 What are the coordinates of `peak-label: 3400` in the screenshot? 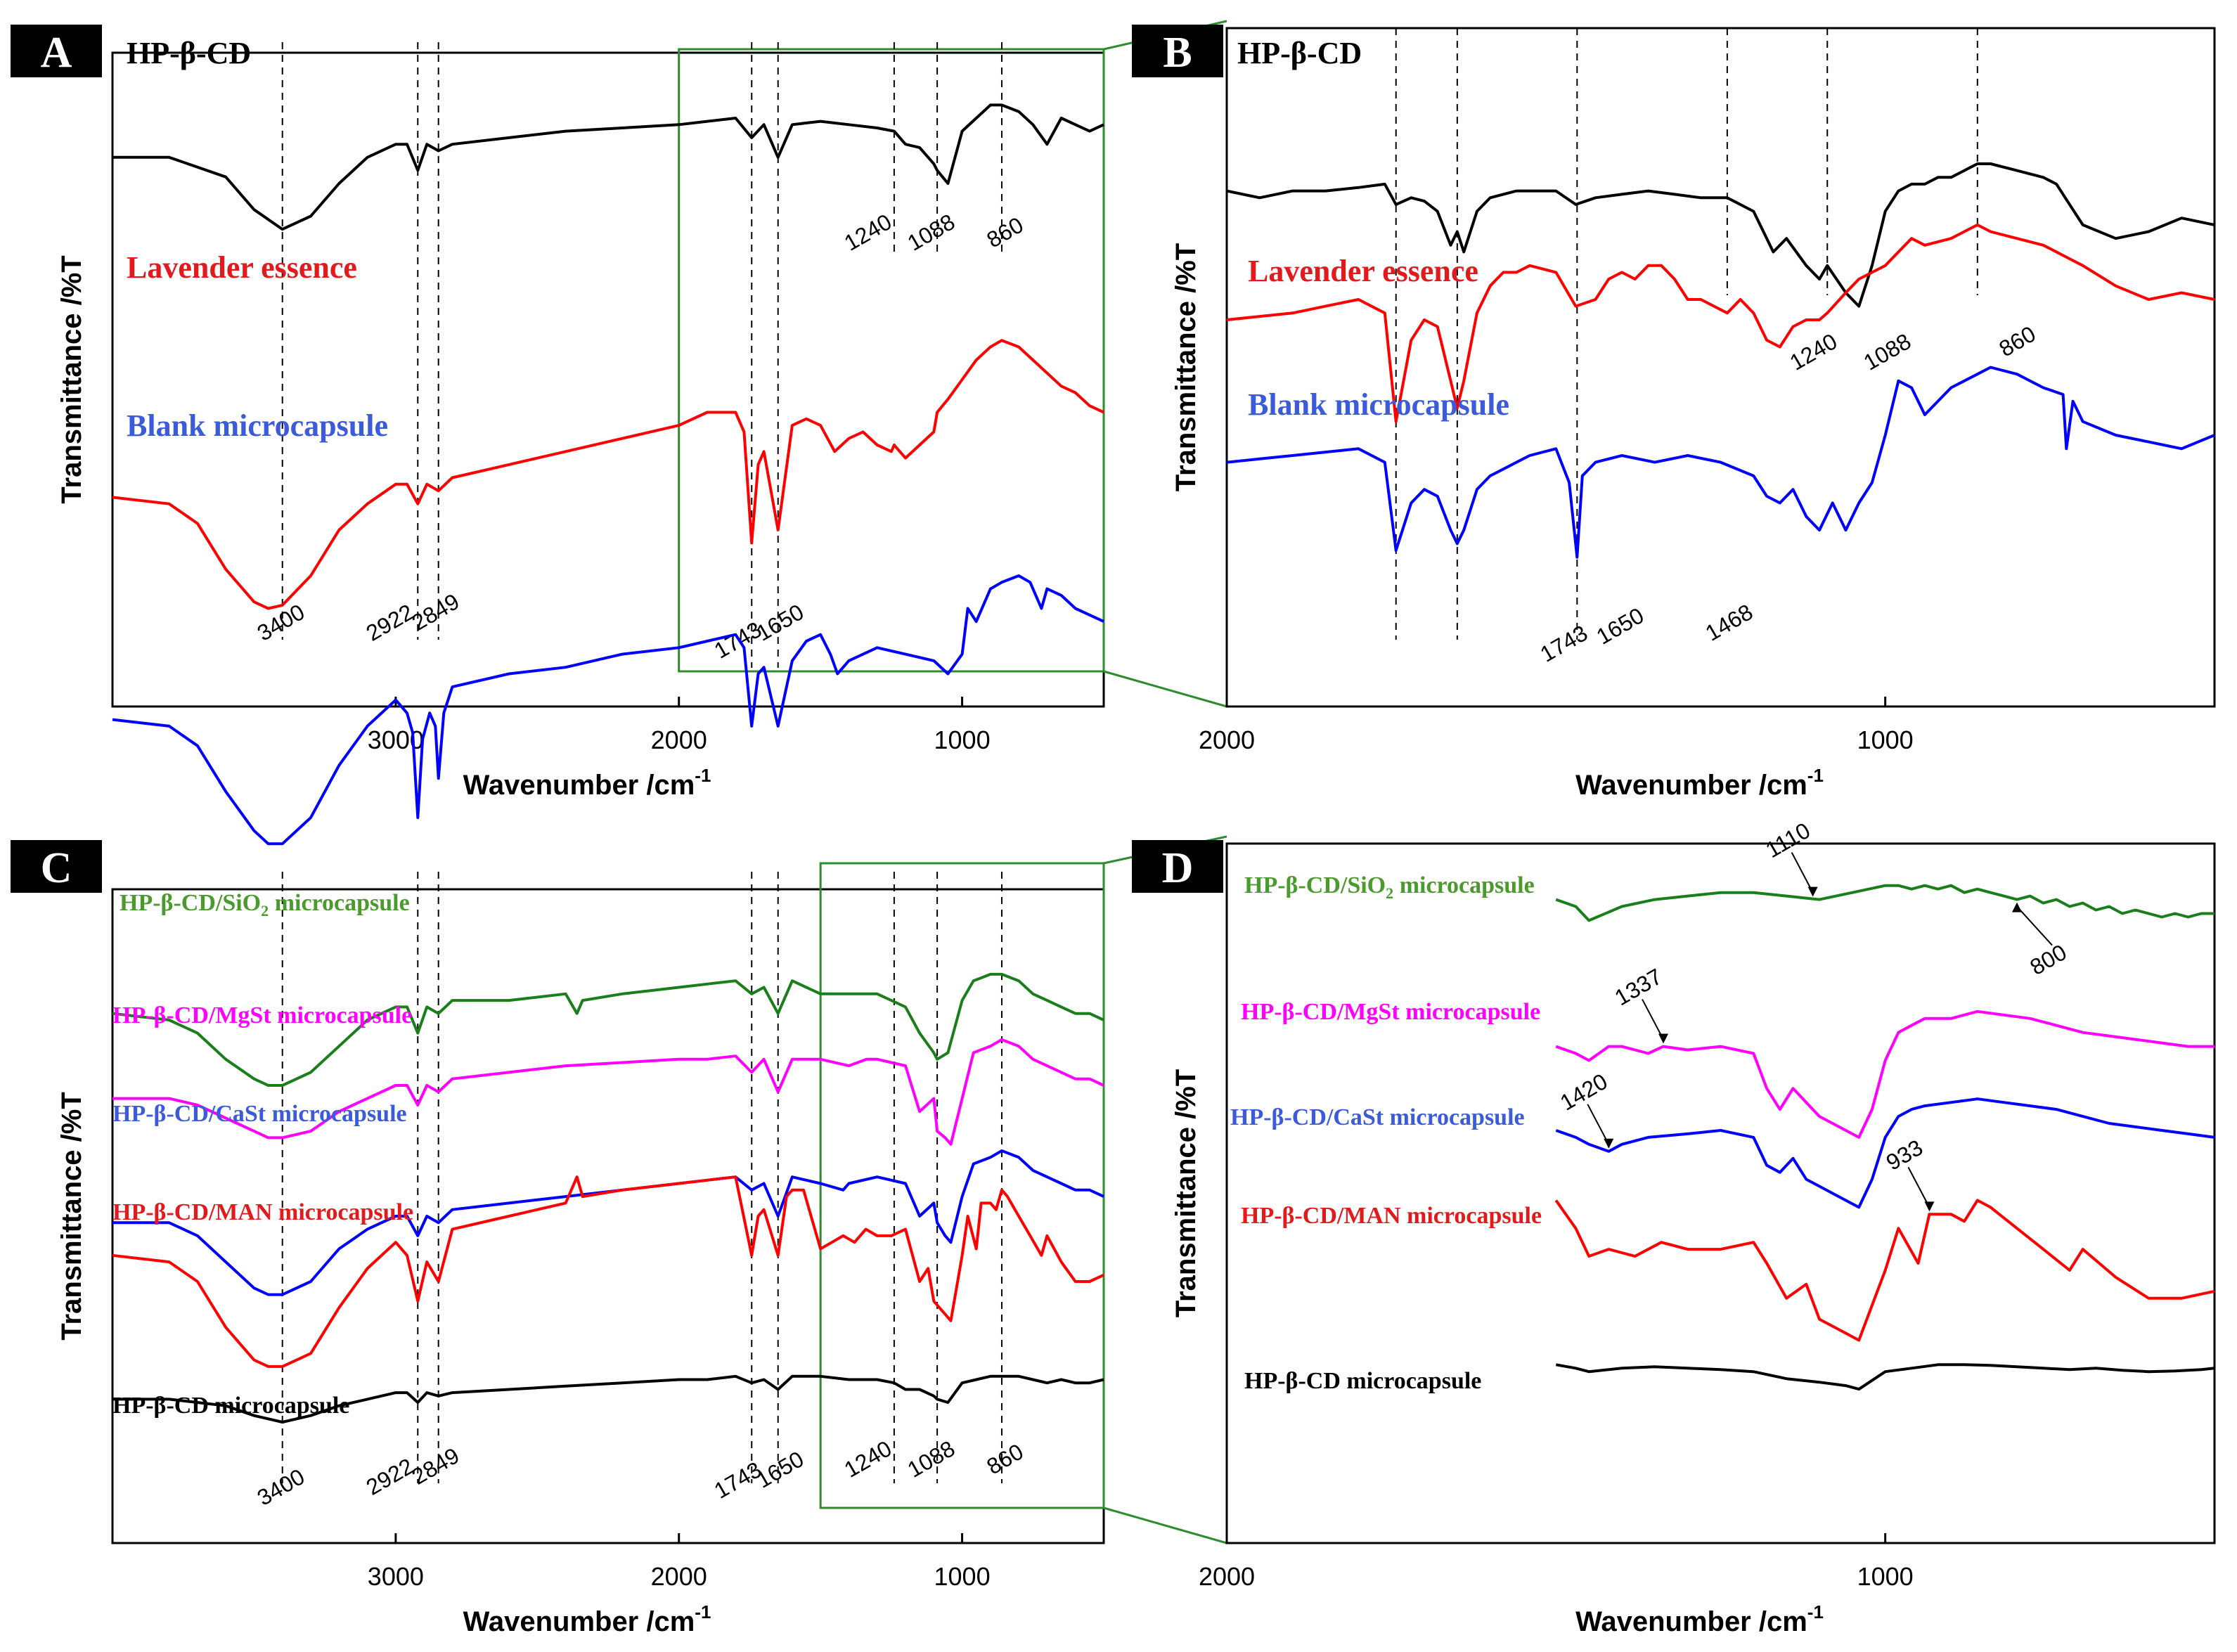 It's located at (281, 1487).